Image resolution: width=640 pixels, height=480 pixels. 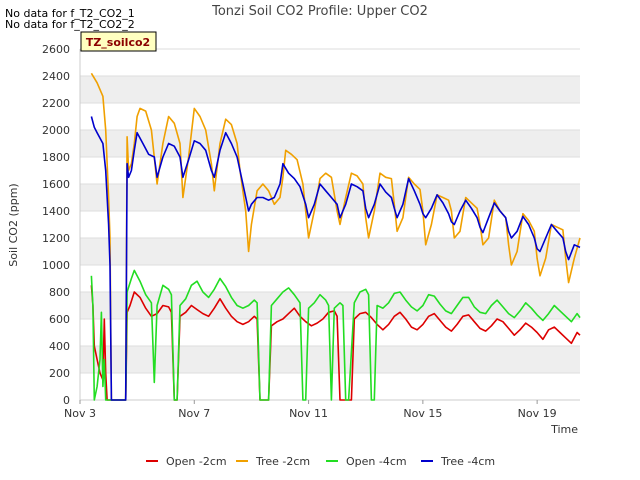 I want to click on y-tick-label: 2200, so click(x=56, y=103).